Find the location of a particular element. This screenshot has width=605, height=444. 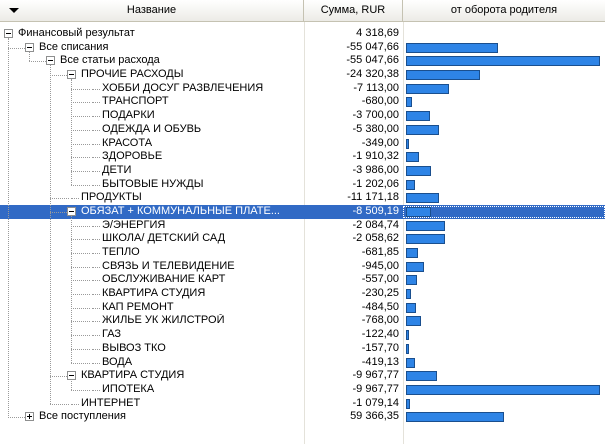

row-amount: -484,50 is located at coordinates (380, 306).